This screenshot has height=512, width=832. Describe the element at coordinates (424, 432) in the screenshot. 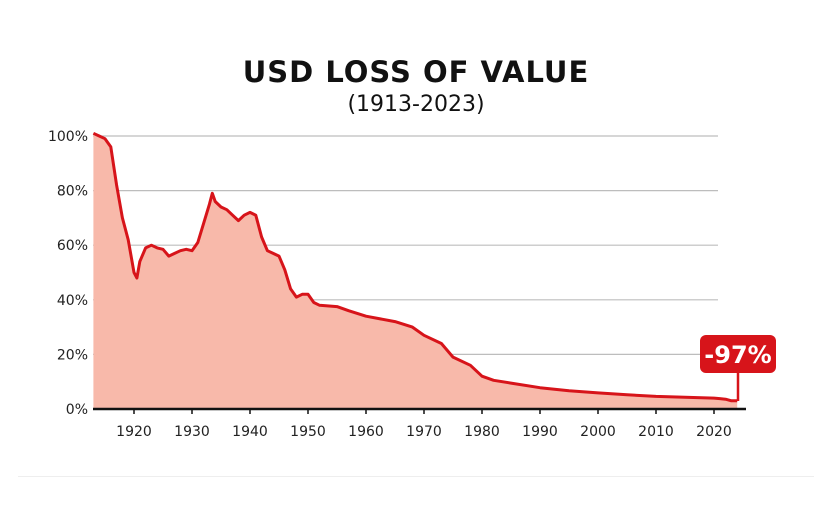

I see `x-tick-label: 1970` at that location.